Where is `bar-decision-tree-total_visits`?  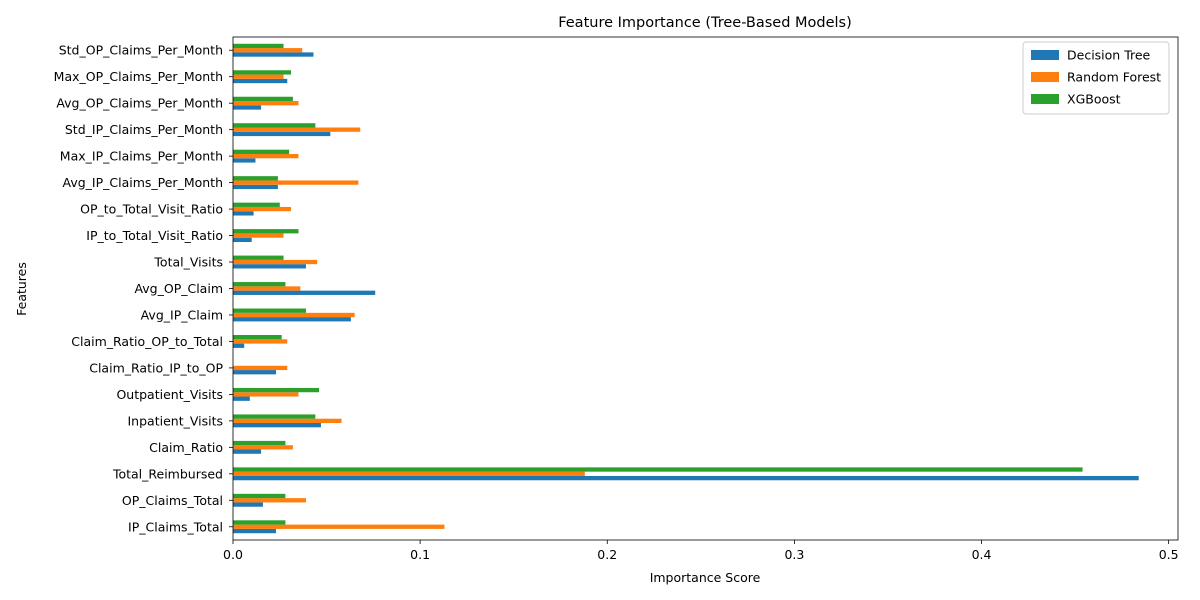
bar-decision-tree-total_visits is located at coordinates (269, 266).